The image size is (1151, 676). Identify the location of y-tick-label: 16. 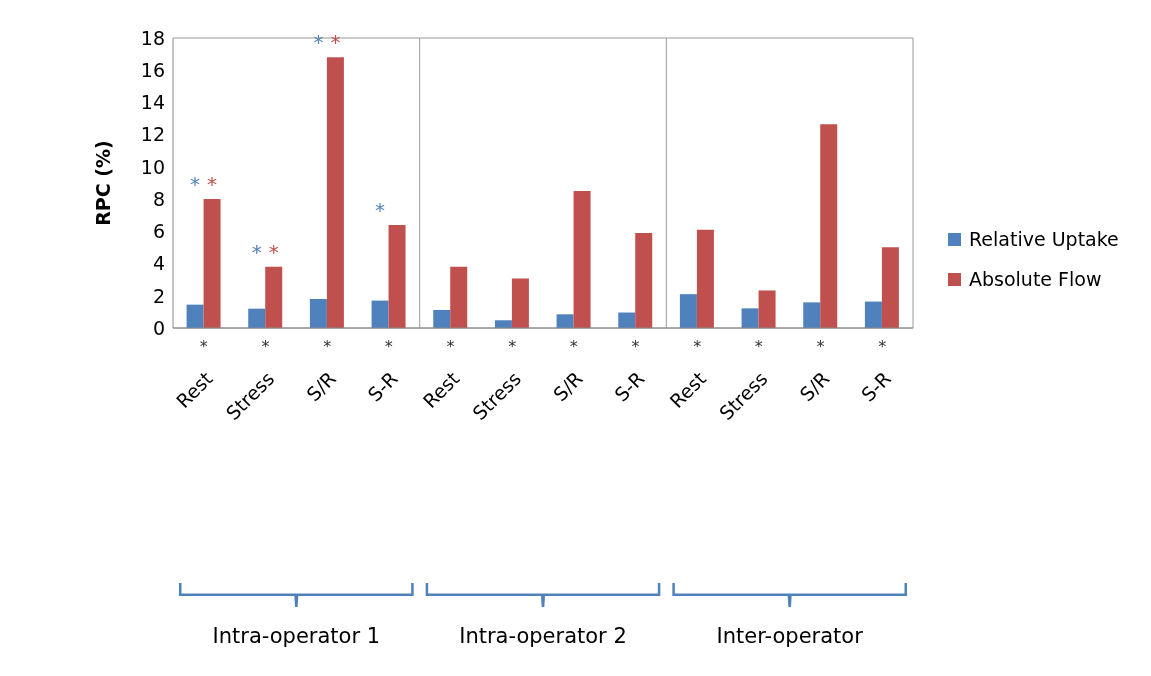
(152, 69).